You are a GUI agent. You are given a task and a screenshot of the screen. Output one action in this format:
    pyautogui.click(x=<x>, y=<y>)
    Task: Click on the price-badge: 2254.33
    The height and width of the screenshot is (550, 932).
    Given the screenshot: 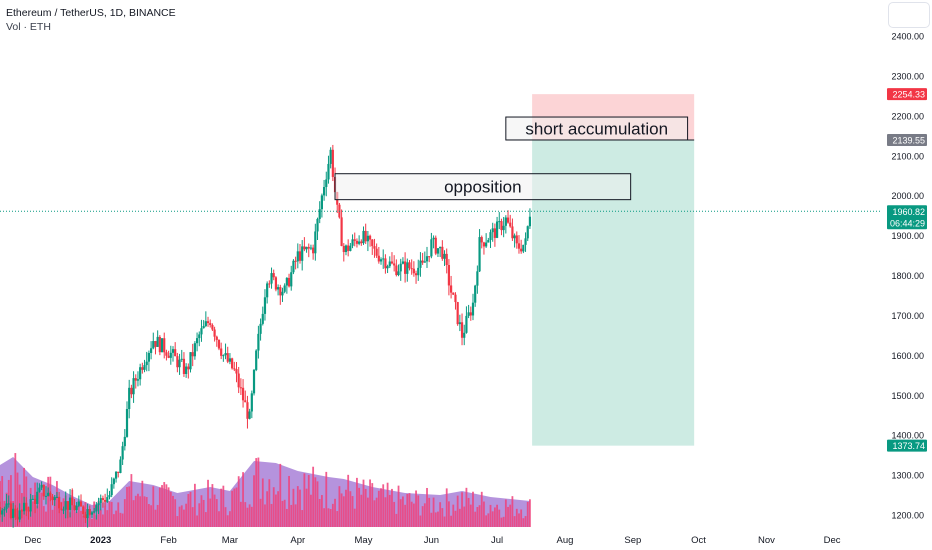 What is the action you would take?
    pyautogui.click(x=907, y=94)
    